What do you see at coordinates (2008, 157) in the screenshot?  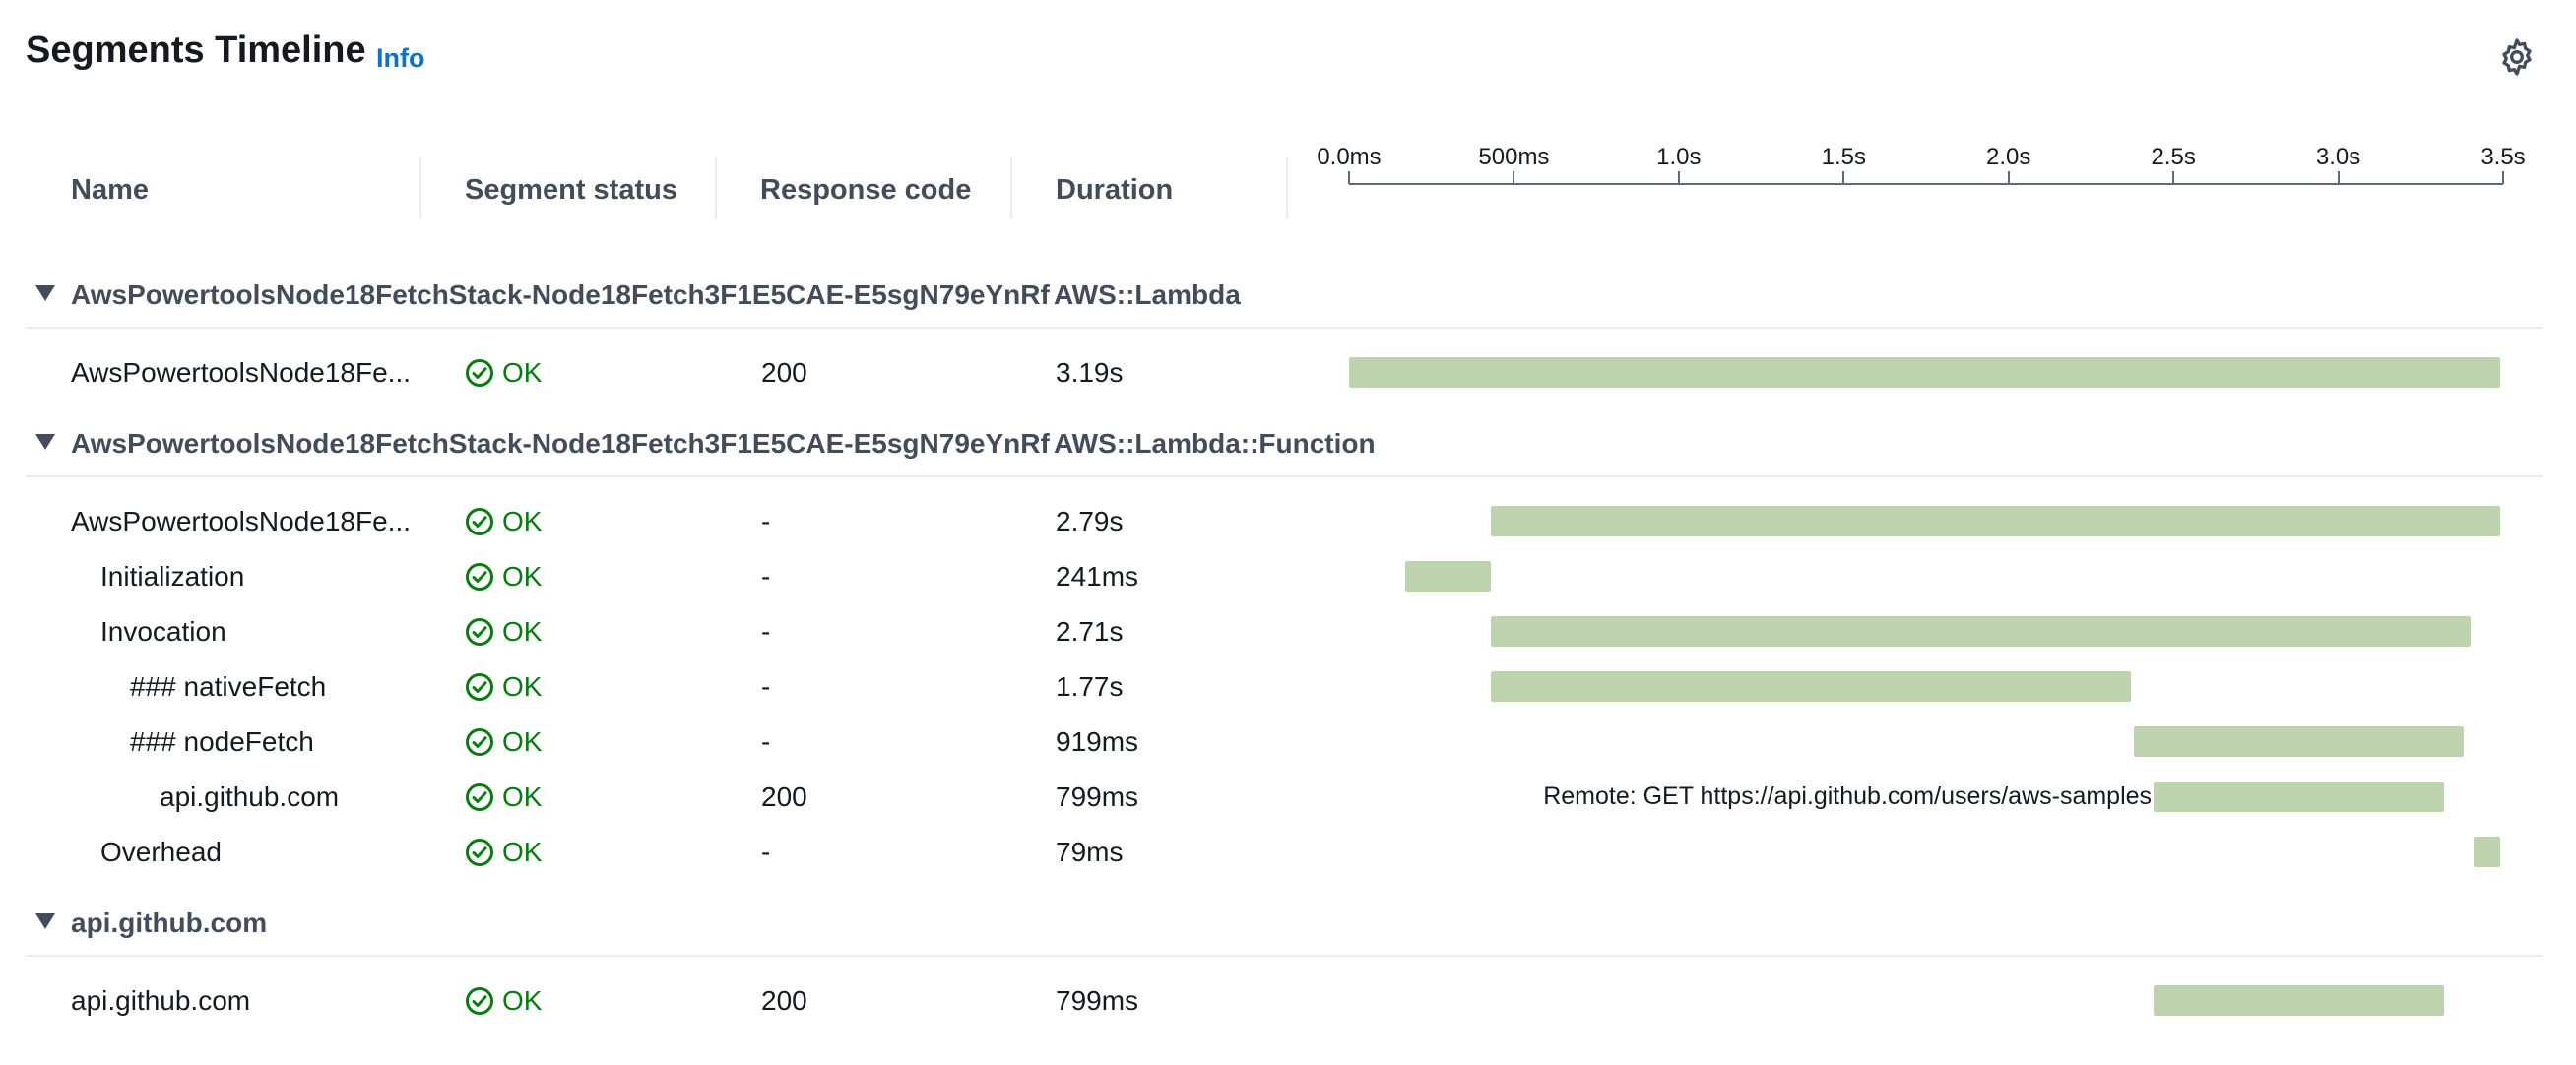 I see `axis-tick-label: 2.0s` at bounding box center [2008, 157].